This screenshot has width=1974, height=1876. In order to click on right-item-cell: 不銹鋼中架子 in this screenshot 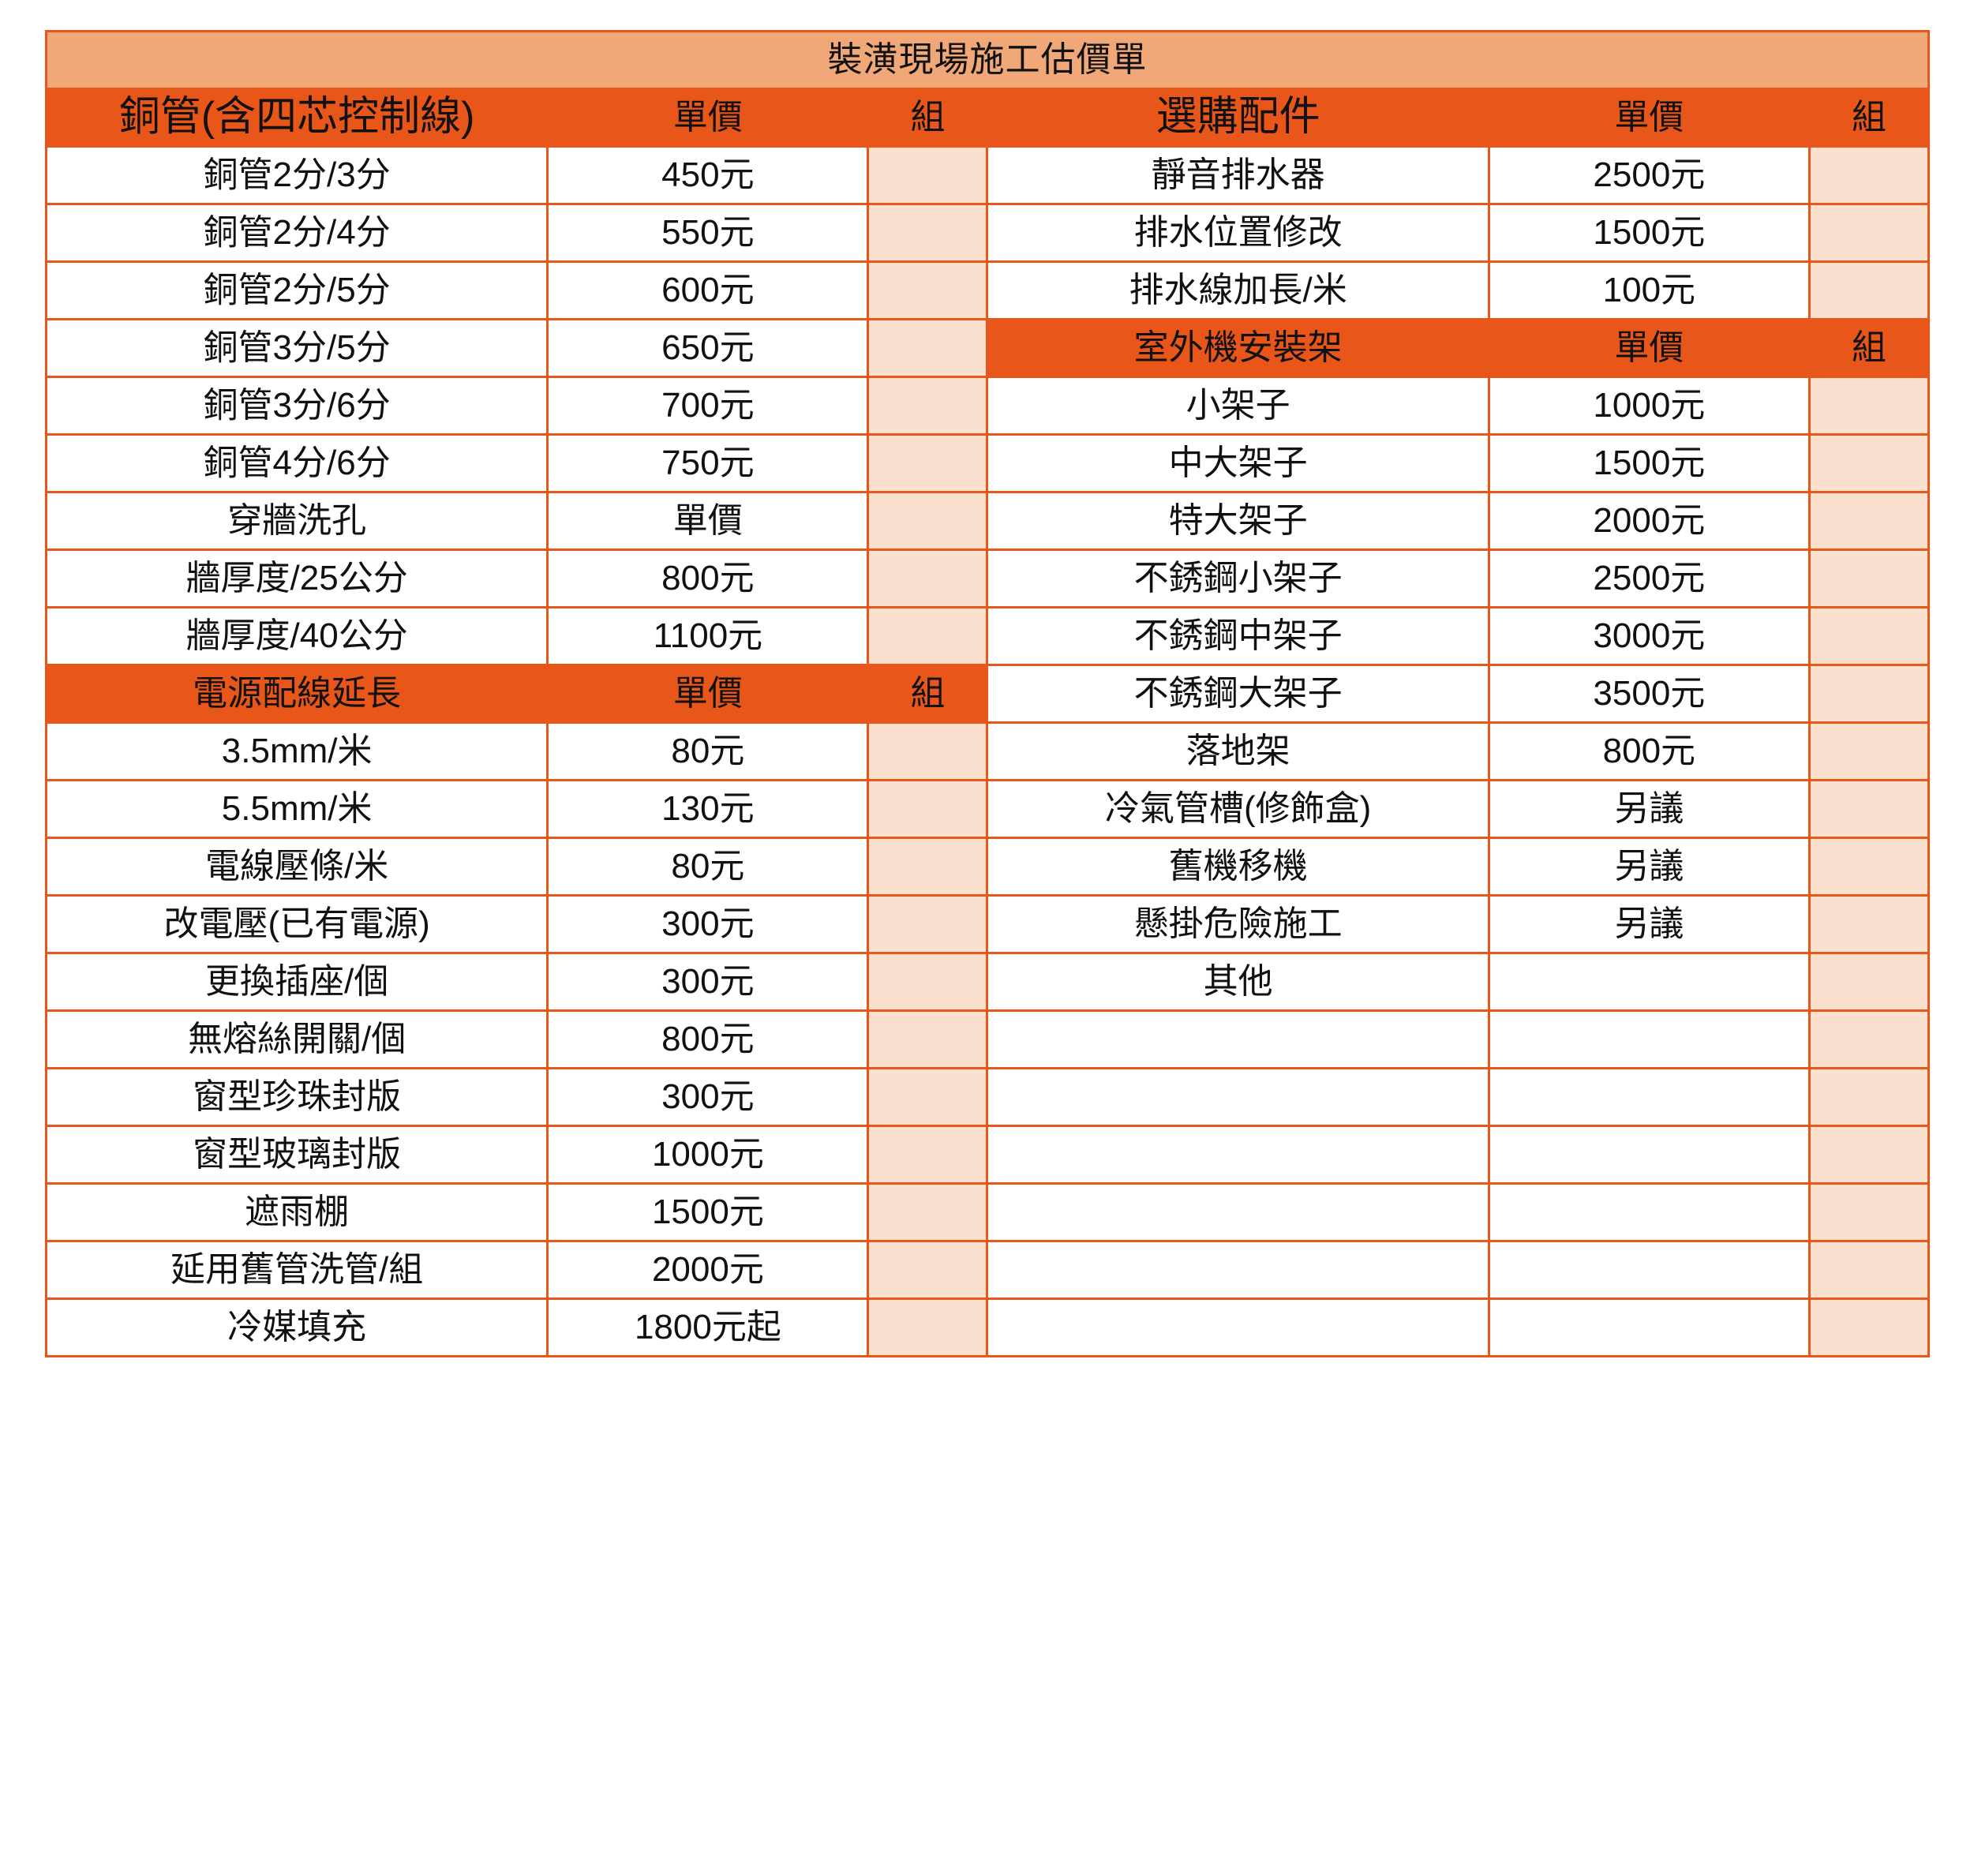, I will do `click(1238, 636)`.